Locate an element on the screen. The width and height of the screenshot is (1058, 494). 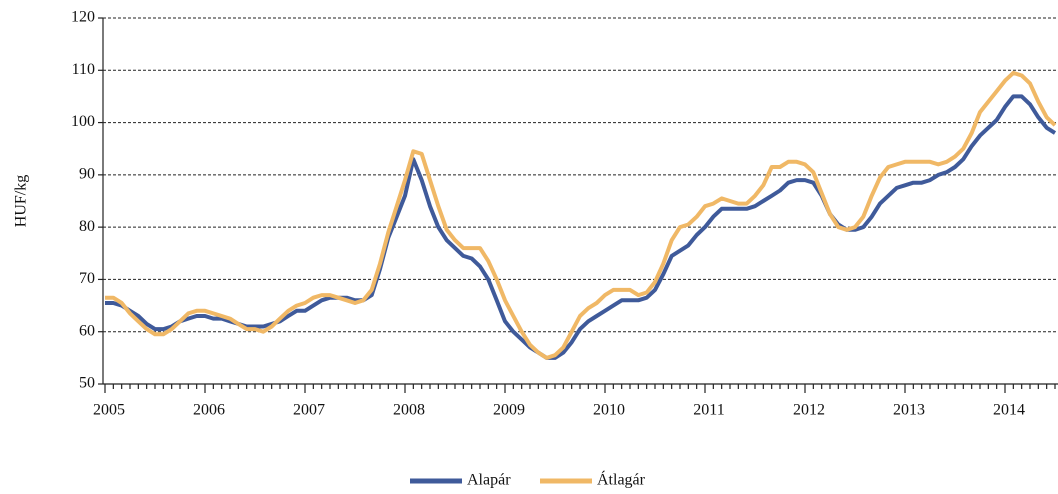
x-tick-label: 2006 is located at coordinates (209, 410).